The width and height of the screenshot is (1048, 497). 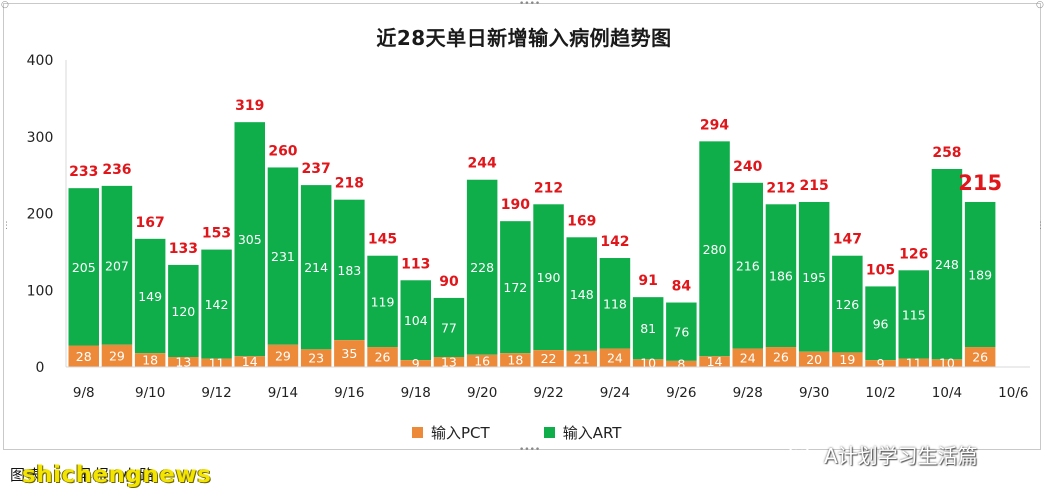 What do you see at coordinates (614, 242) in the screenshot?
I see `bar-total-label: 142` at bounding box center [614, 242].